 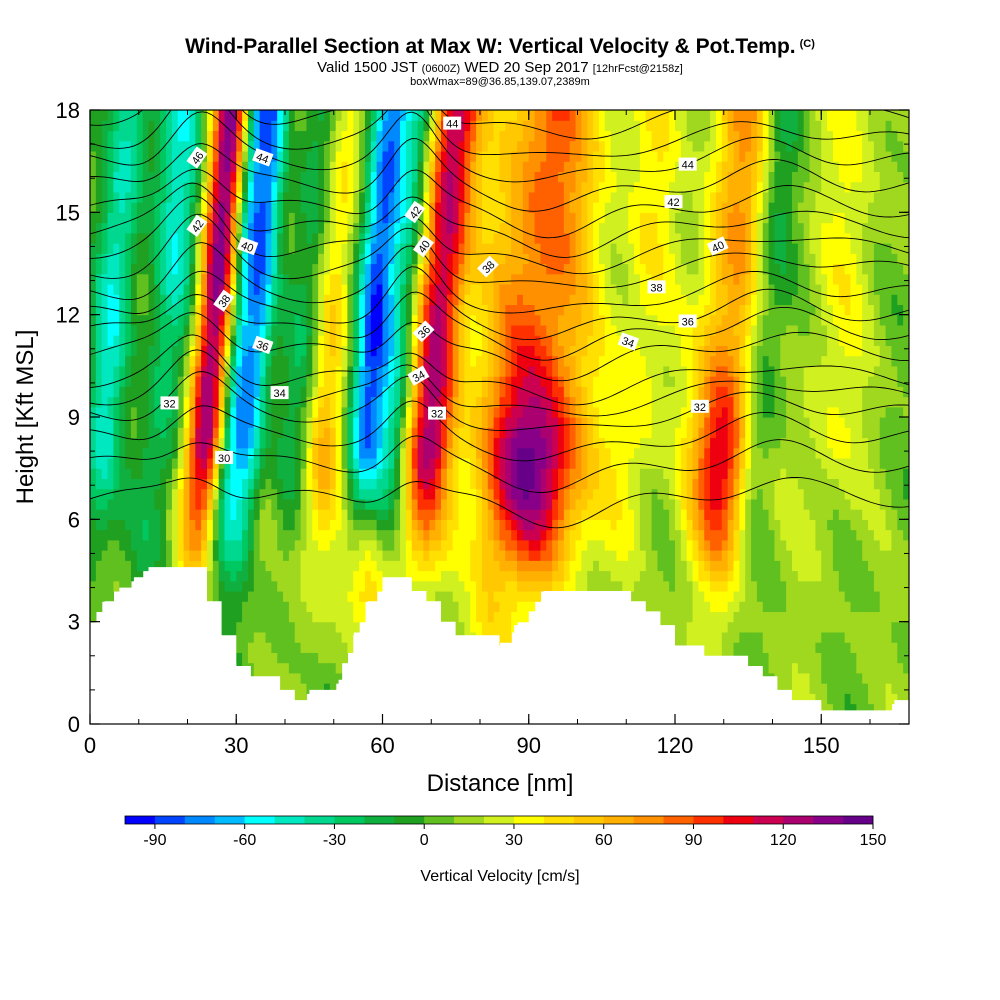 What do you see at coordinates (499, 876) in the screenshot?
I see `colorbar-label: Vertical Velocity [cm/s]` at bounding box center [499, 876].